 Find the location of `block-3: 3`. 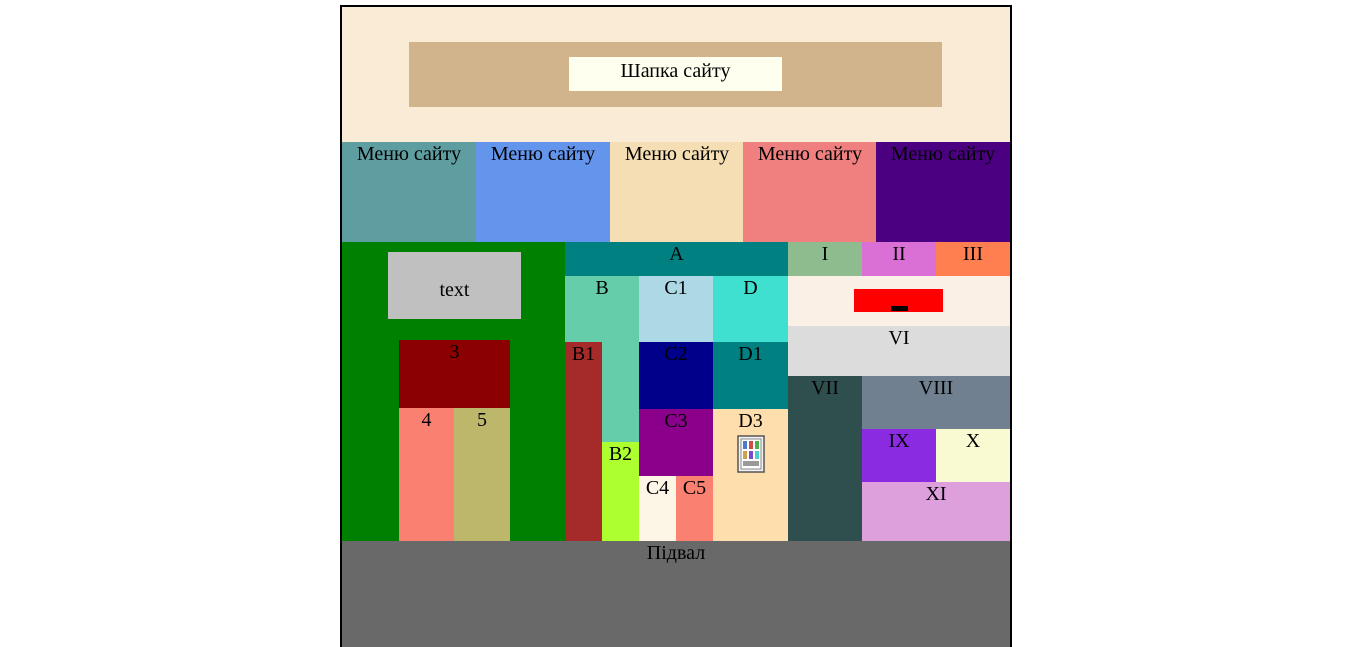

block-3: 3 is located at coordinates (454, 374).